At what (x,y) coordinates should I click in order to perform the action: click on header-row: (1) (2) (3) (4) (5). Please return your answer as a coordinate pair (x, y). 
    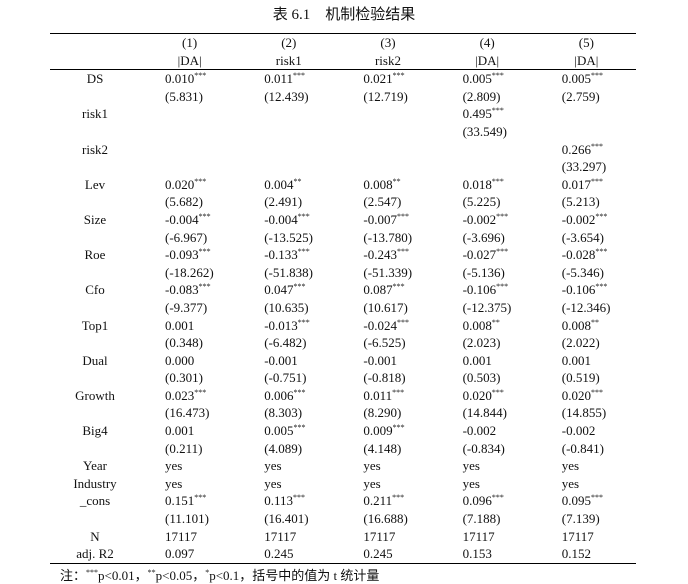
    Looking at the image, I should click on (343, 43).